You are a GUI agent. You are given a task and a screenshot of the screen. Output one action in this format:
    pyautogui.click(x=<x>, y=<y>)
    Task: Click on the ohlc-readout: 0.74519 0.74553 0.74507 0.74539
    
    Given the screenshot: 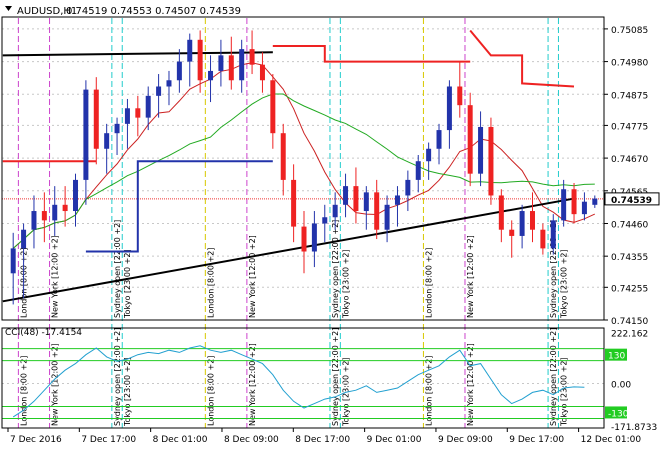 What is the action you would take?
    pyautogui.click(x=153, y=11)
    